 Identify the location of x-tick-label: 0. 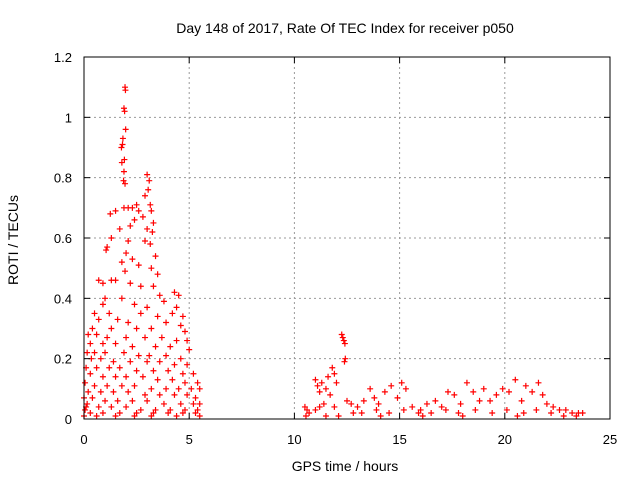
(83, 439).